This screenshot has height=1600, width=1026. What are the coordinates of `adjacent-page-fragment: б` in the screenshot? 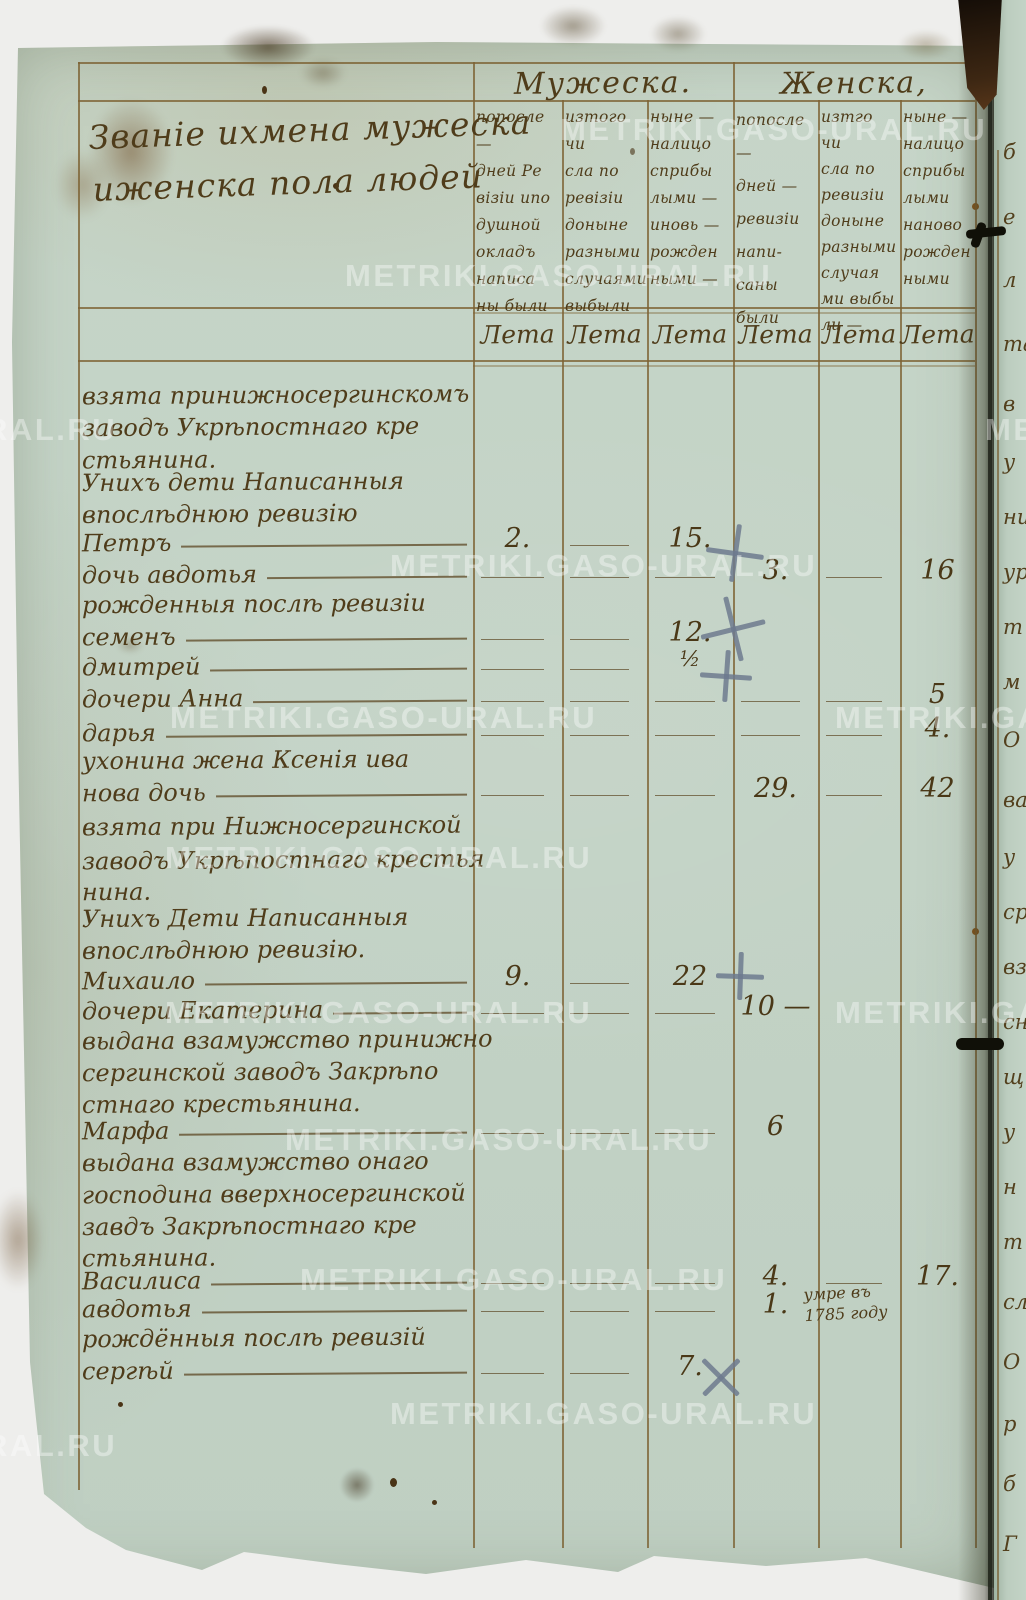 It's located at (1009, 1484).